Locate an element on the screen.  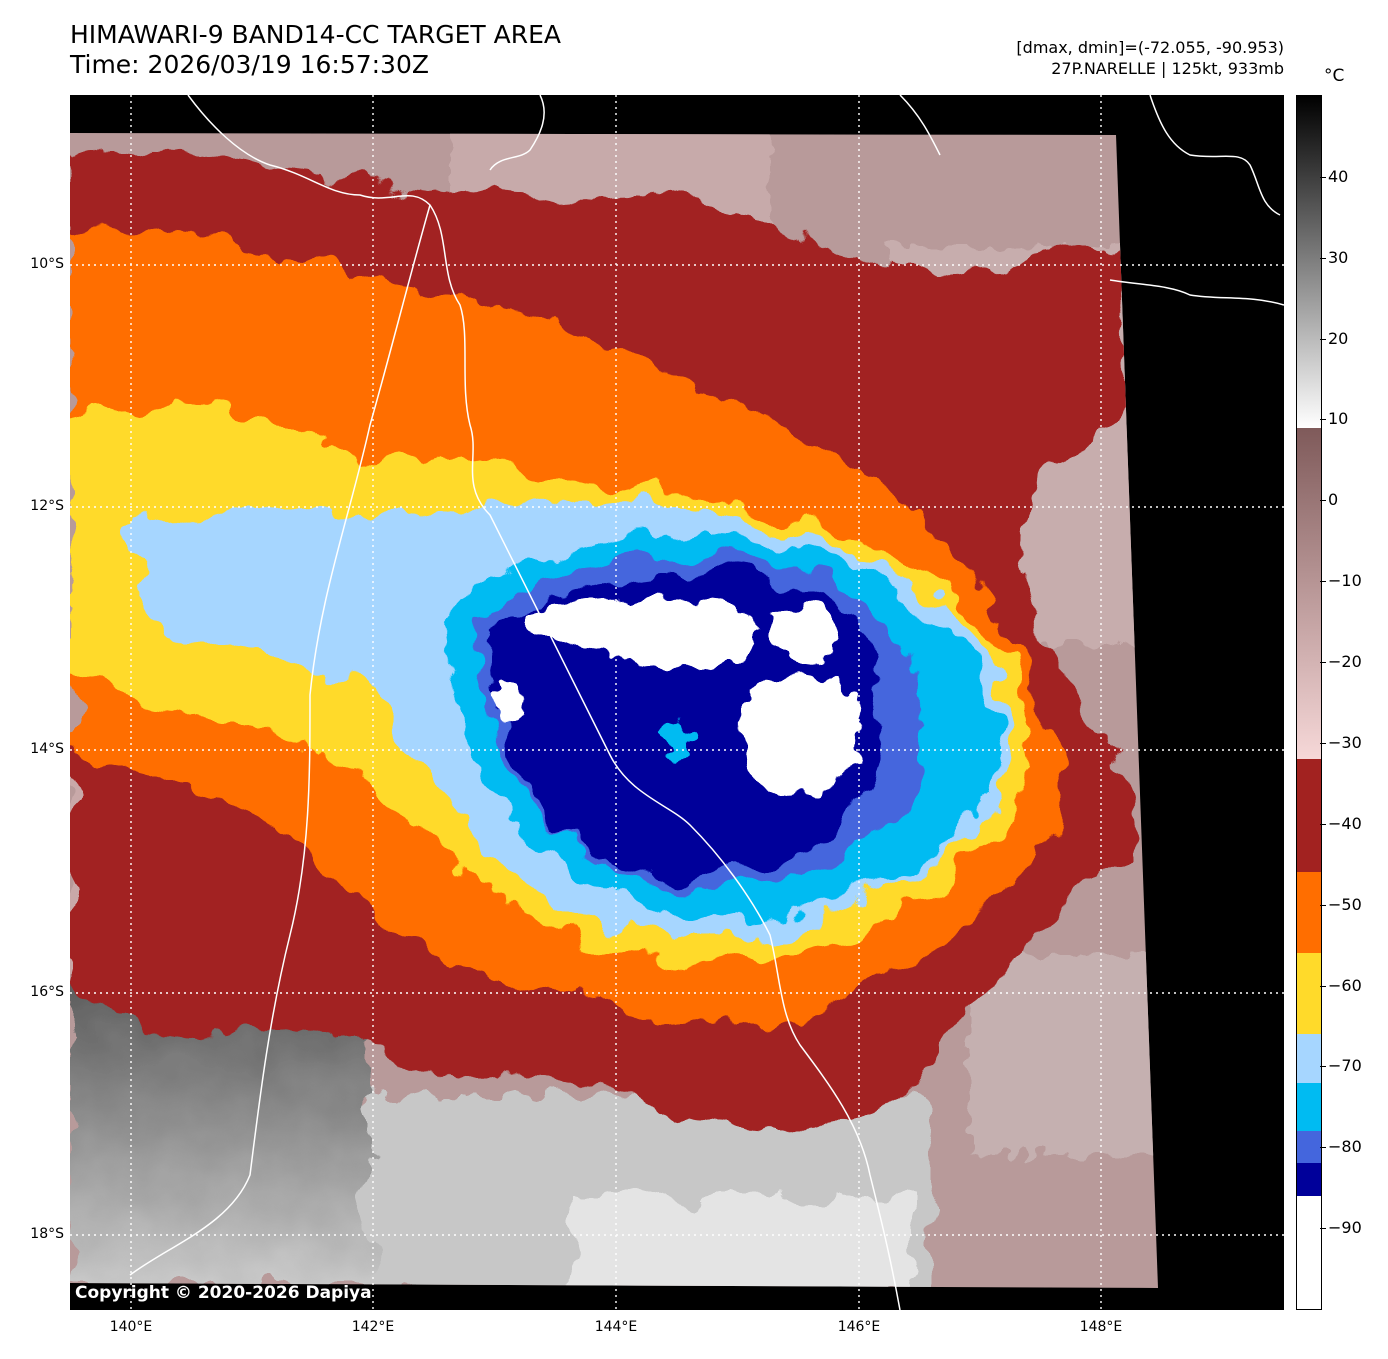
lon-label-148e: 148°E is located at coordinates (1101, 1327).